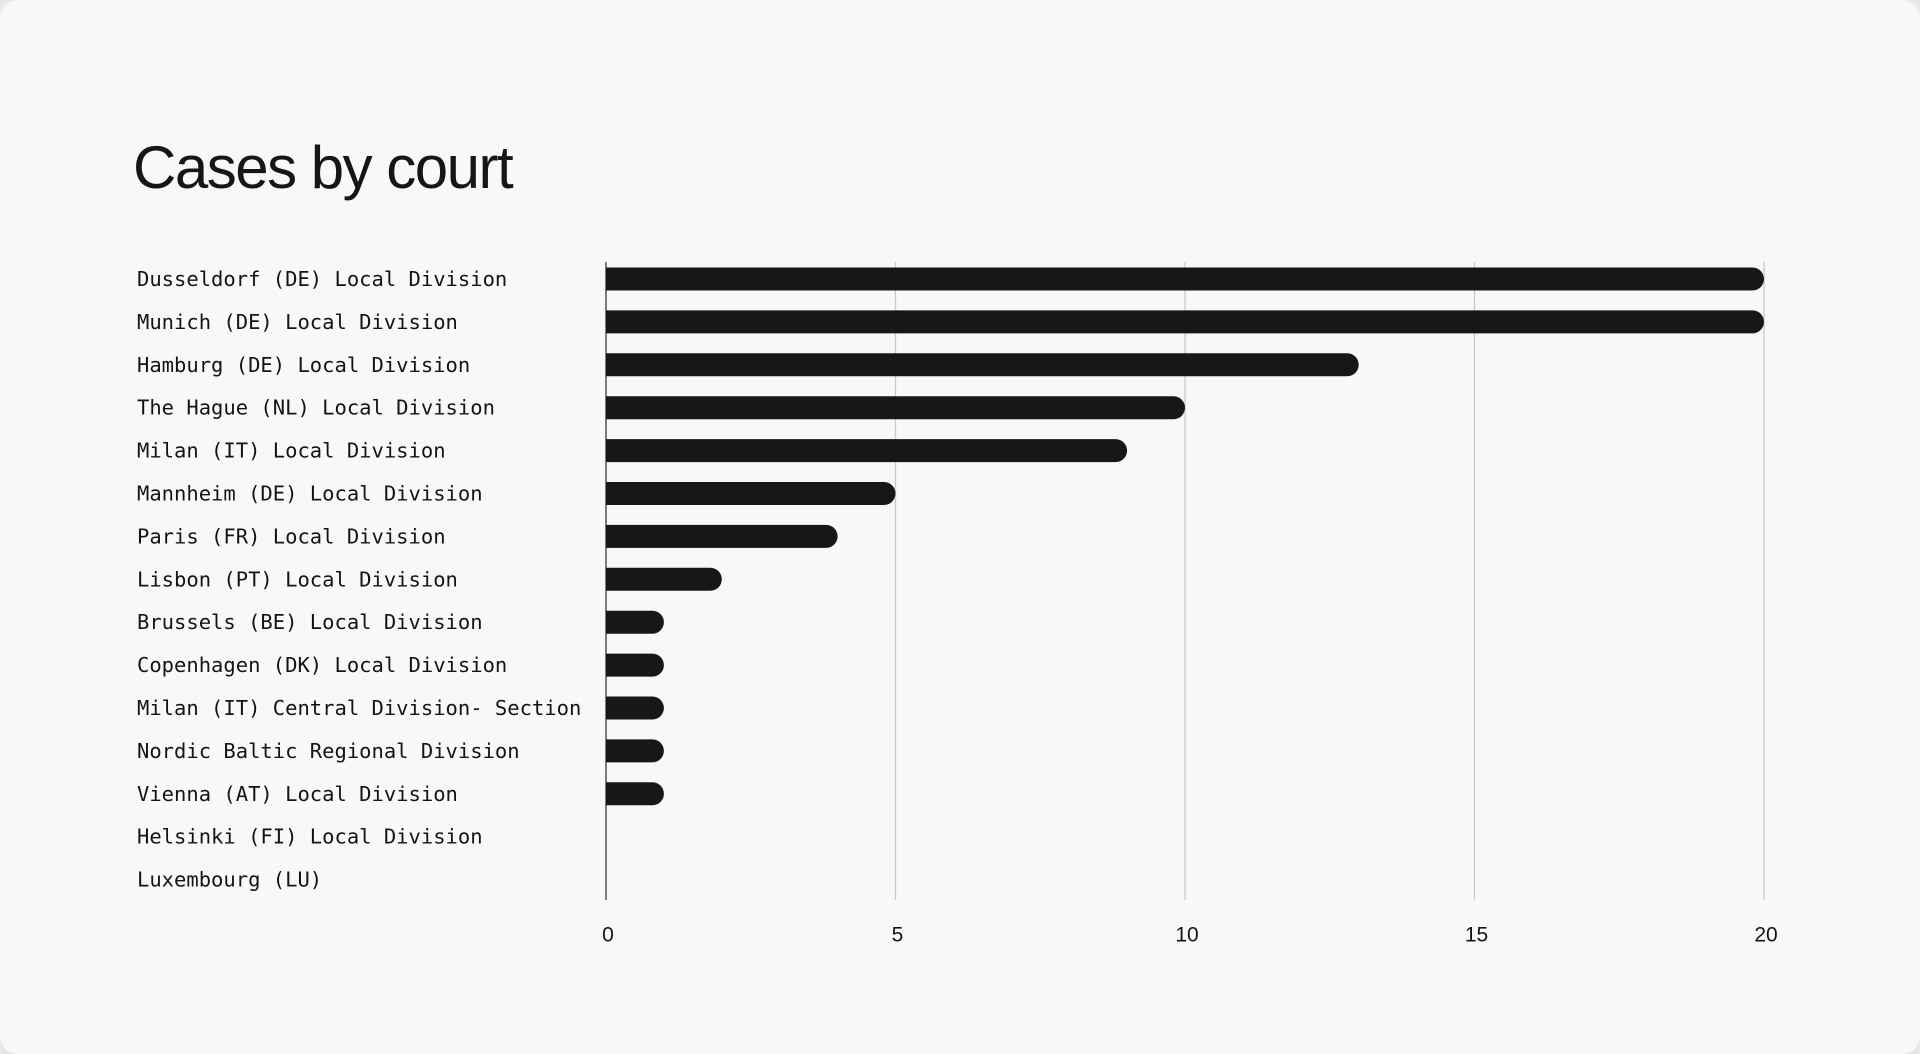 The width and height of the screenshot is (1920, 1054). I want to click on x-tick-label: 15, so click(1476, 935).